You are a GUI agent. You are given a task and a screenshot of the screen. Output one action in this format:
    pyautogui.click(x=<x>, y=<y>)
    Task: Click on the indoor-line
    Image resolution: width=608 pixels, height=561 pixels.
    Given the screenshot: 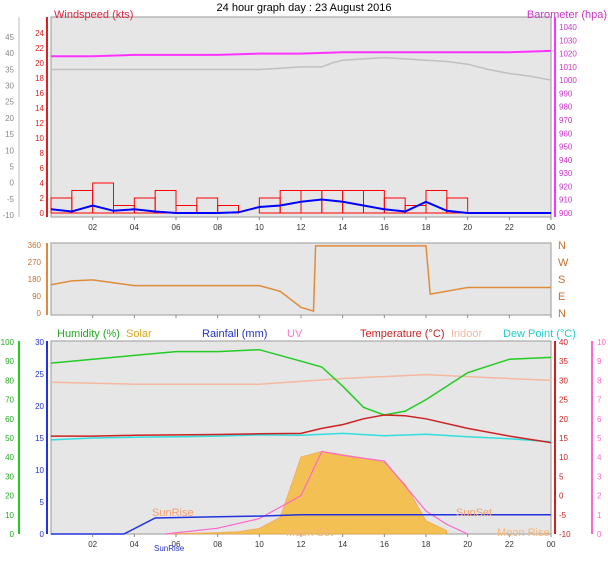 What is the action you would take?
    pyautogui.click(x=301, y=379)
    